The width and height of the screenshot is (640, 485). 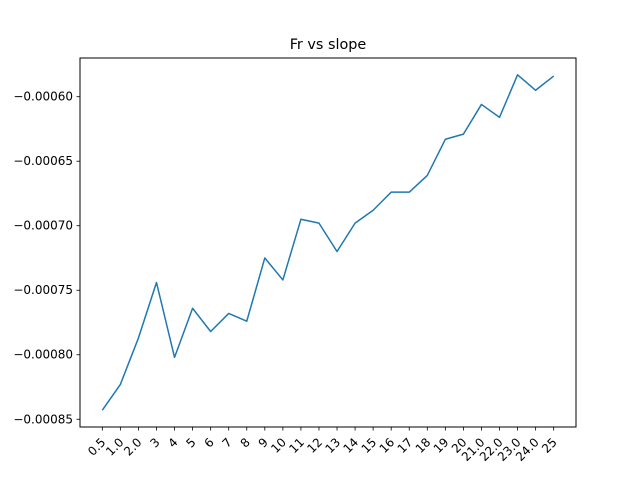 What do you see at coordinates (43, 355) in the screenshot?
I see `y-tick-label: −0.00080` at bounding box center [43, 355].